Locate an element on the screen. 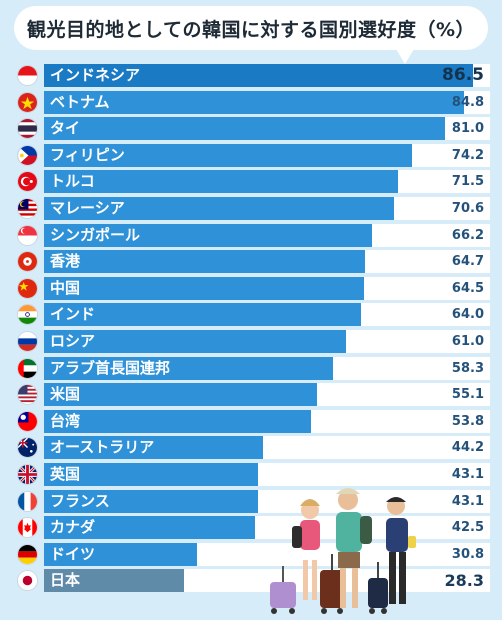 The image size is (502, 620). bar-row: フランス 43.1 is located at coordinates (251, 501).